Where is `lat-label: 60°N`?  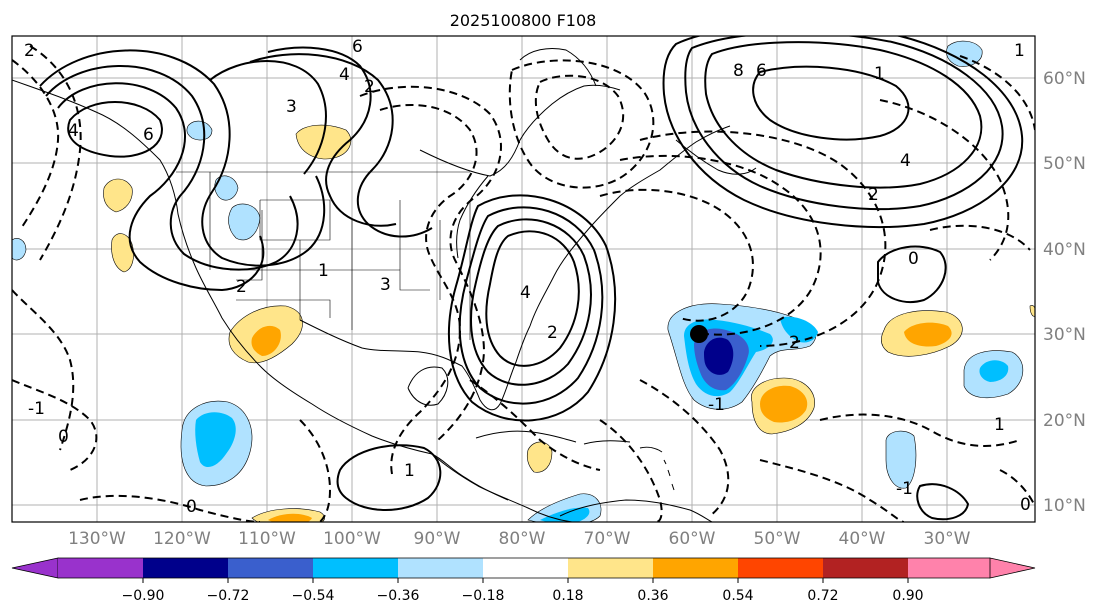 lat-label: 60°N is located at coordinates (1064, 79).